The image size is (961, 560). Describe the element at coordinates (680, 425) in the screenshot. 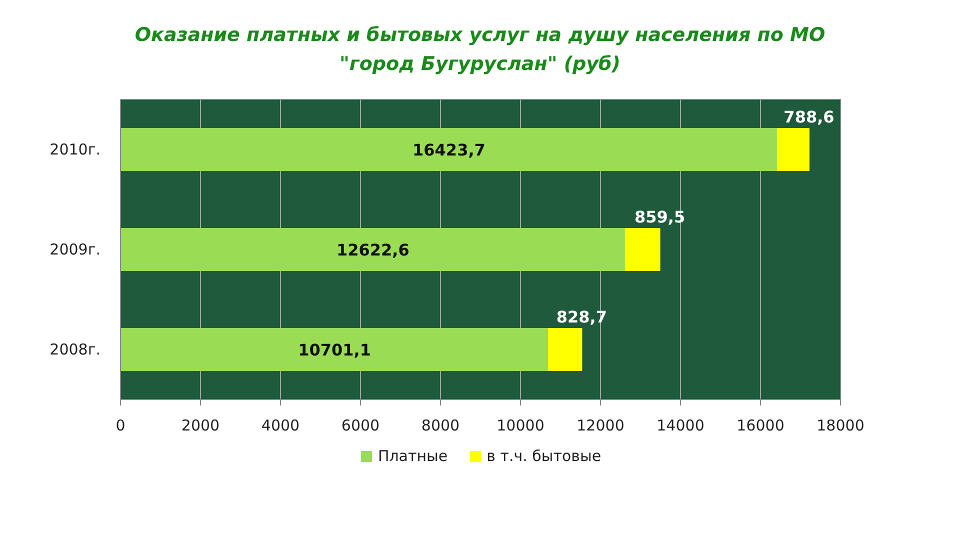

I see `x-tick-label: 14000` at that location.